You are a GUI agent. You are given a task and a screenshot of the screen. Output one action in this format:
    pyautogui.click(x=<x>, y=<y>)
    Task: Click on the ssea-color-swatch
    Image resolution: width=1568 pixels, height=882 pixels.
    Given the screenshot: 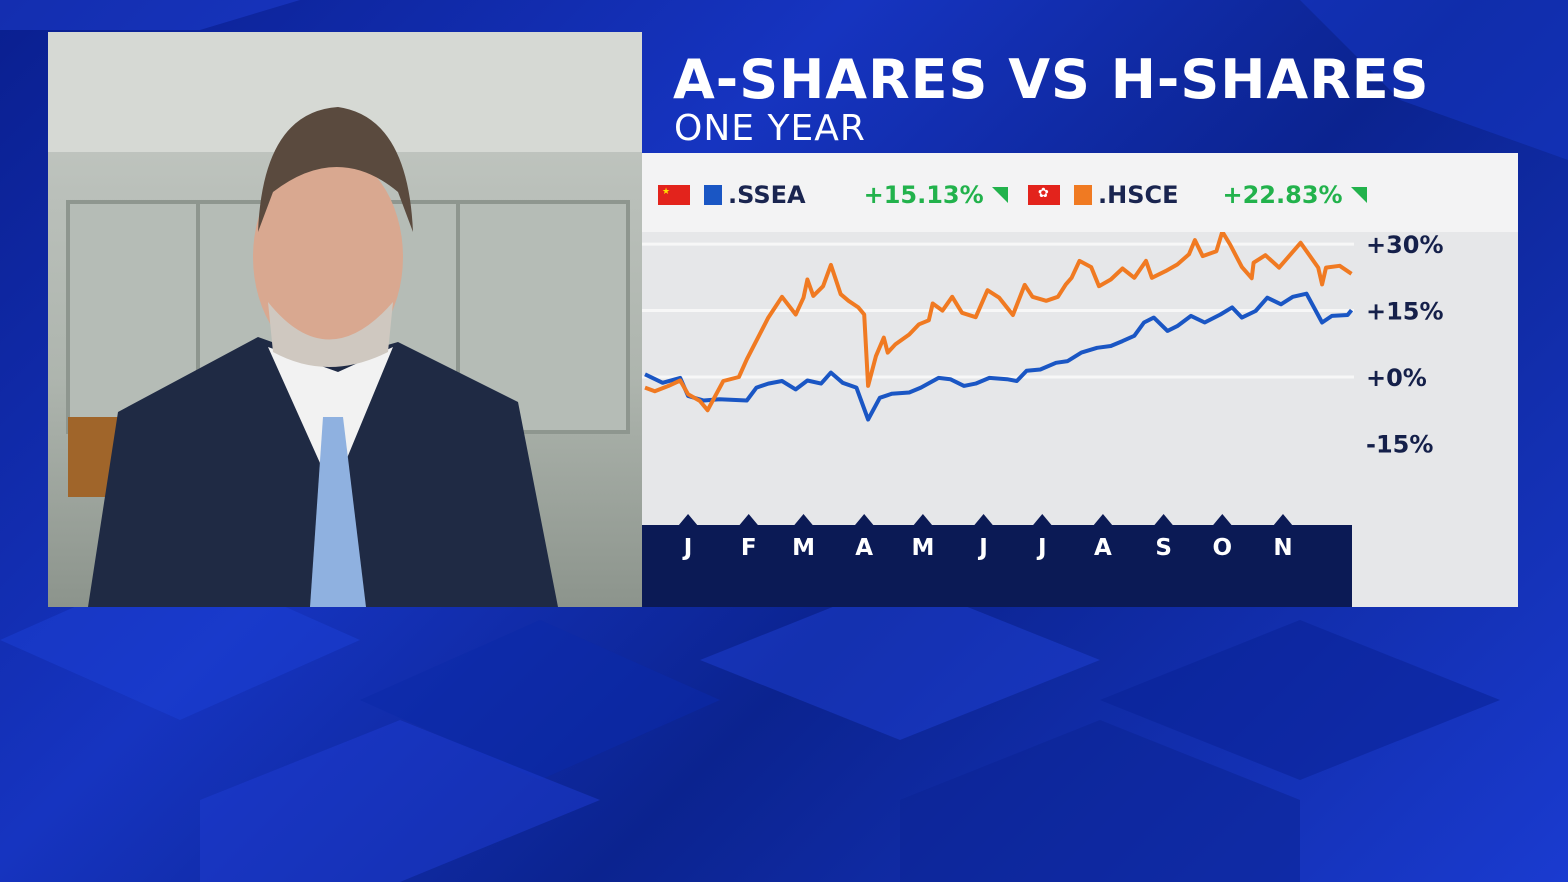 What is the action you would take?
    pyautogui.click(x=713, y=195)
    